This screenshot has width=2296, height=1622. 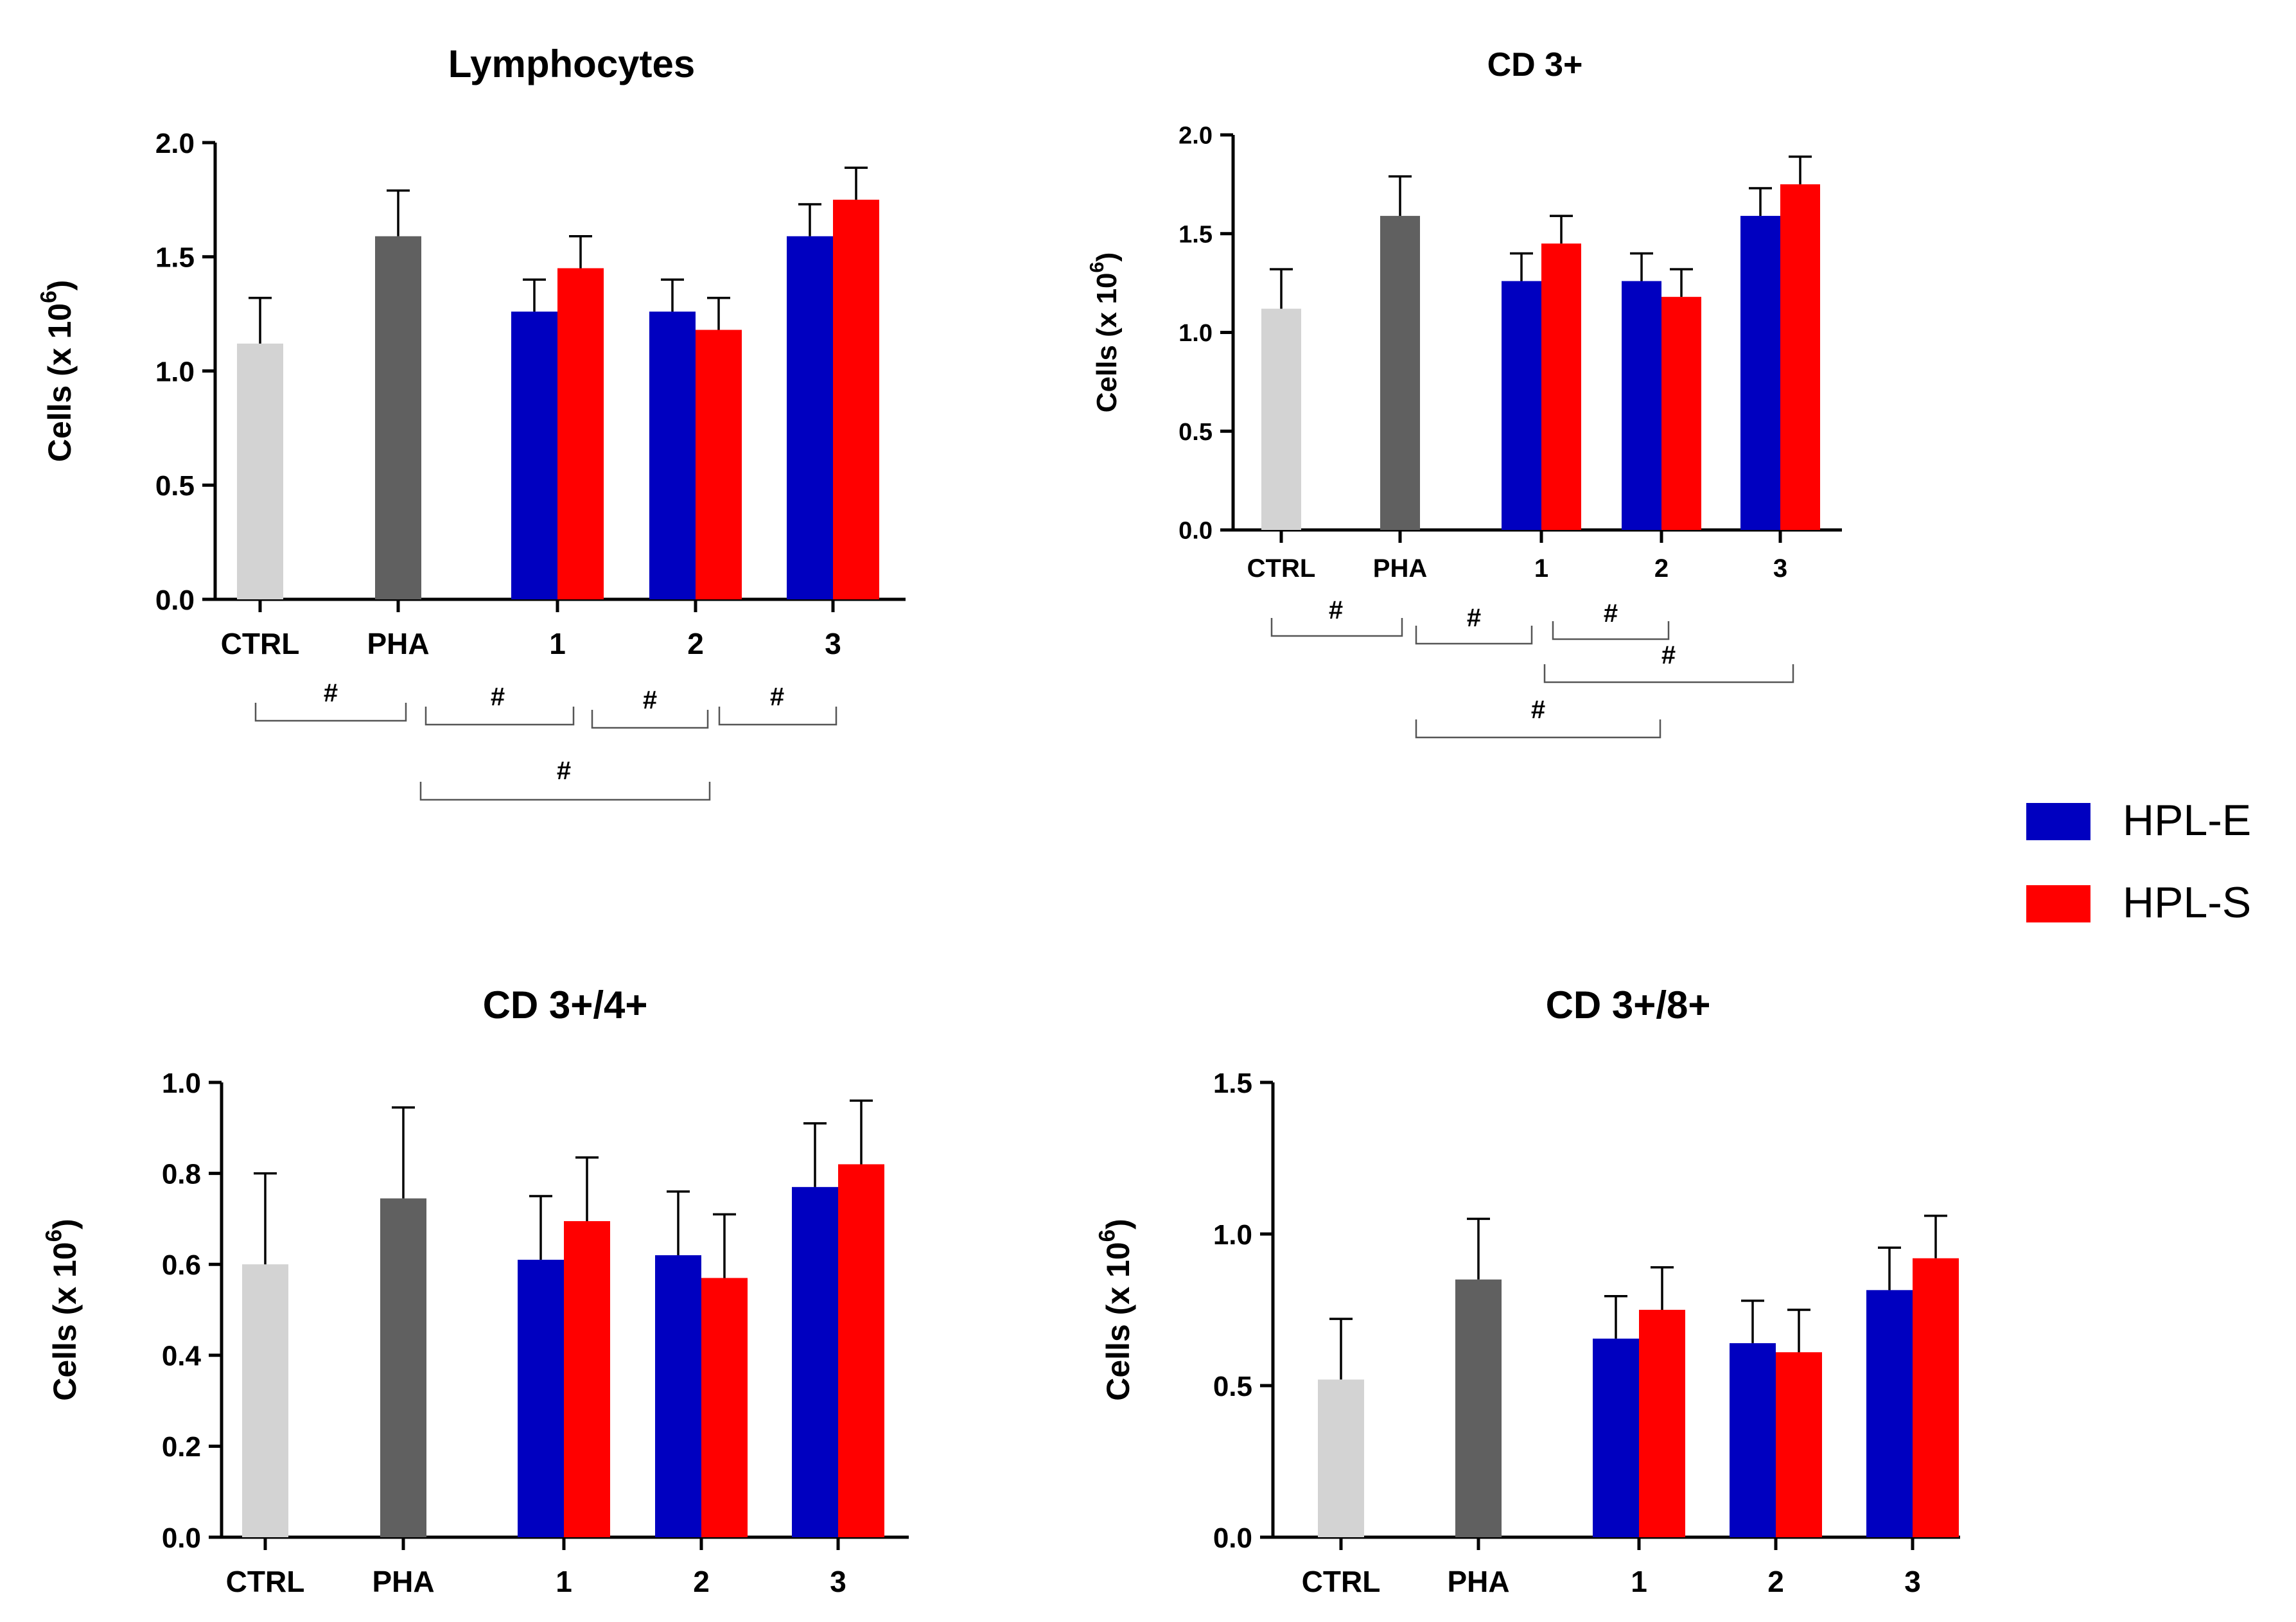 What do you see at coordinates (565, 1005) in the screenshot?
I see `chart-title: CD 3+/4+` at bounding box center [565, 1005].